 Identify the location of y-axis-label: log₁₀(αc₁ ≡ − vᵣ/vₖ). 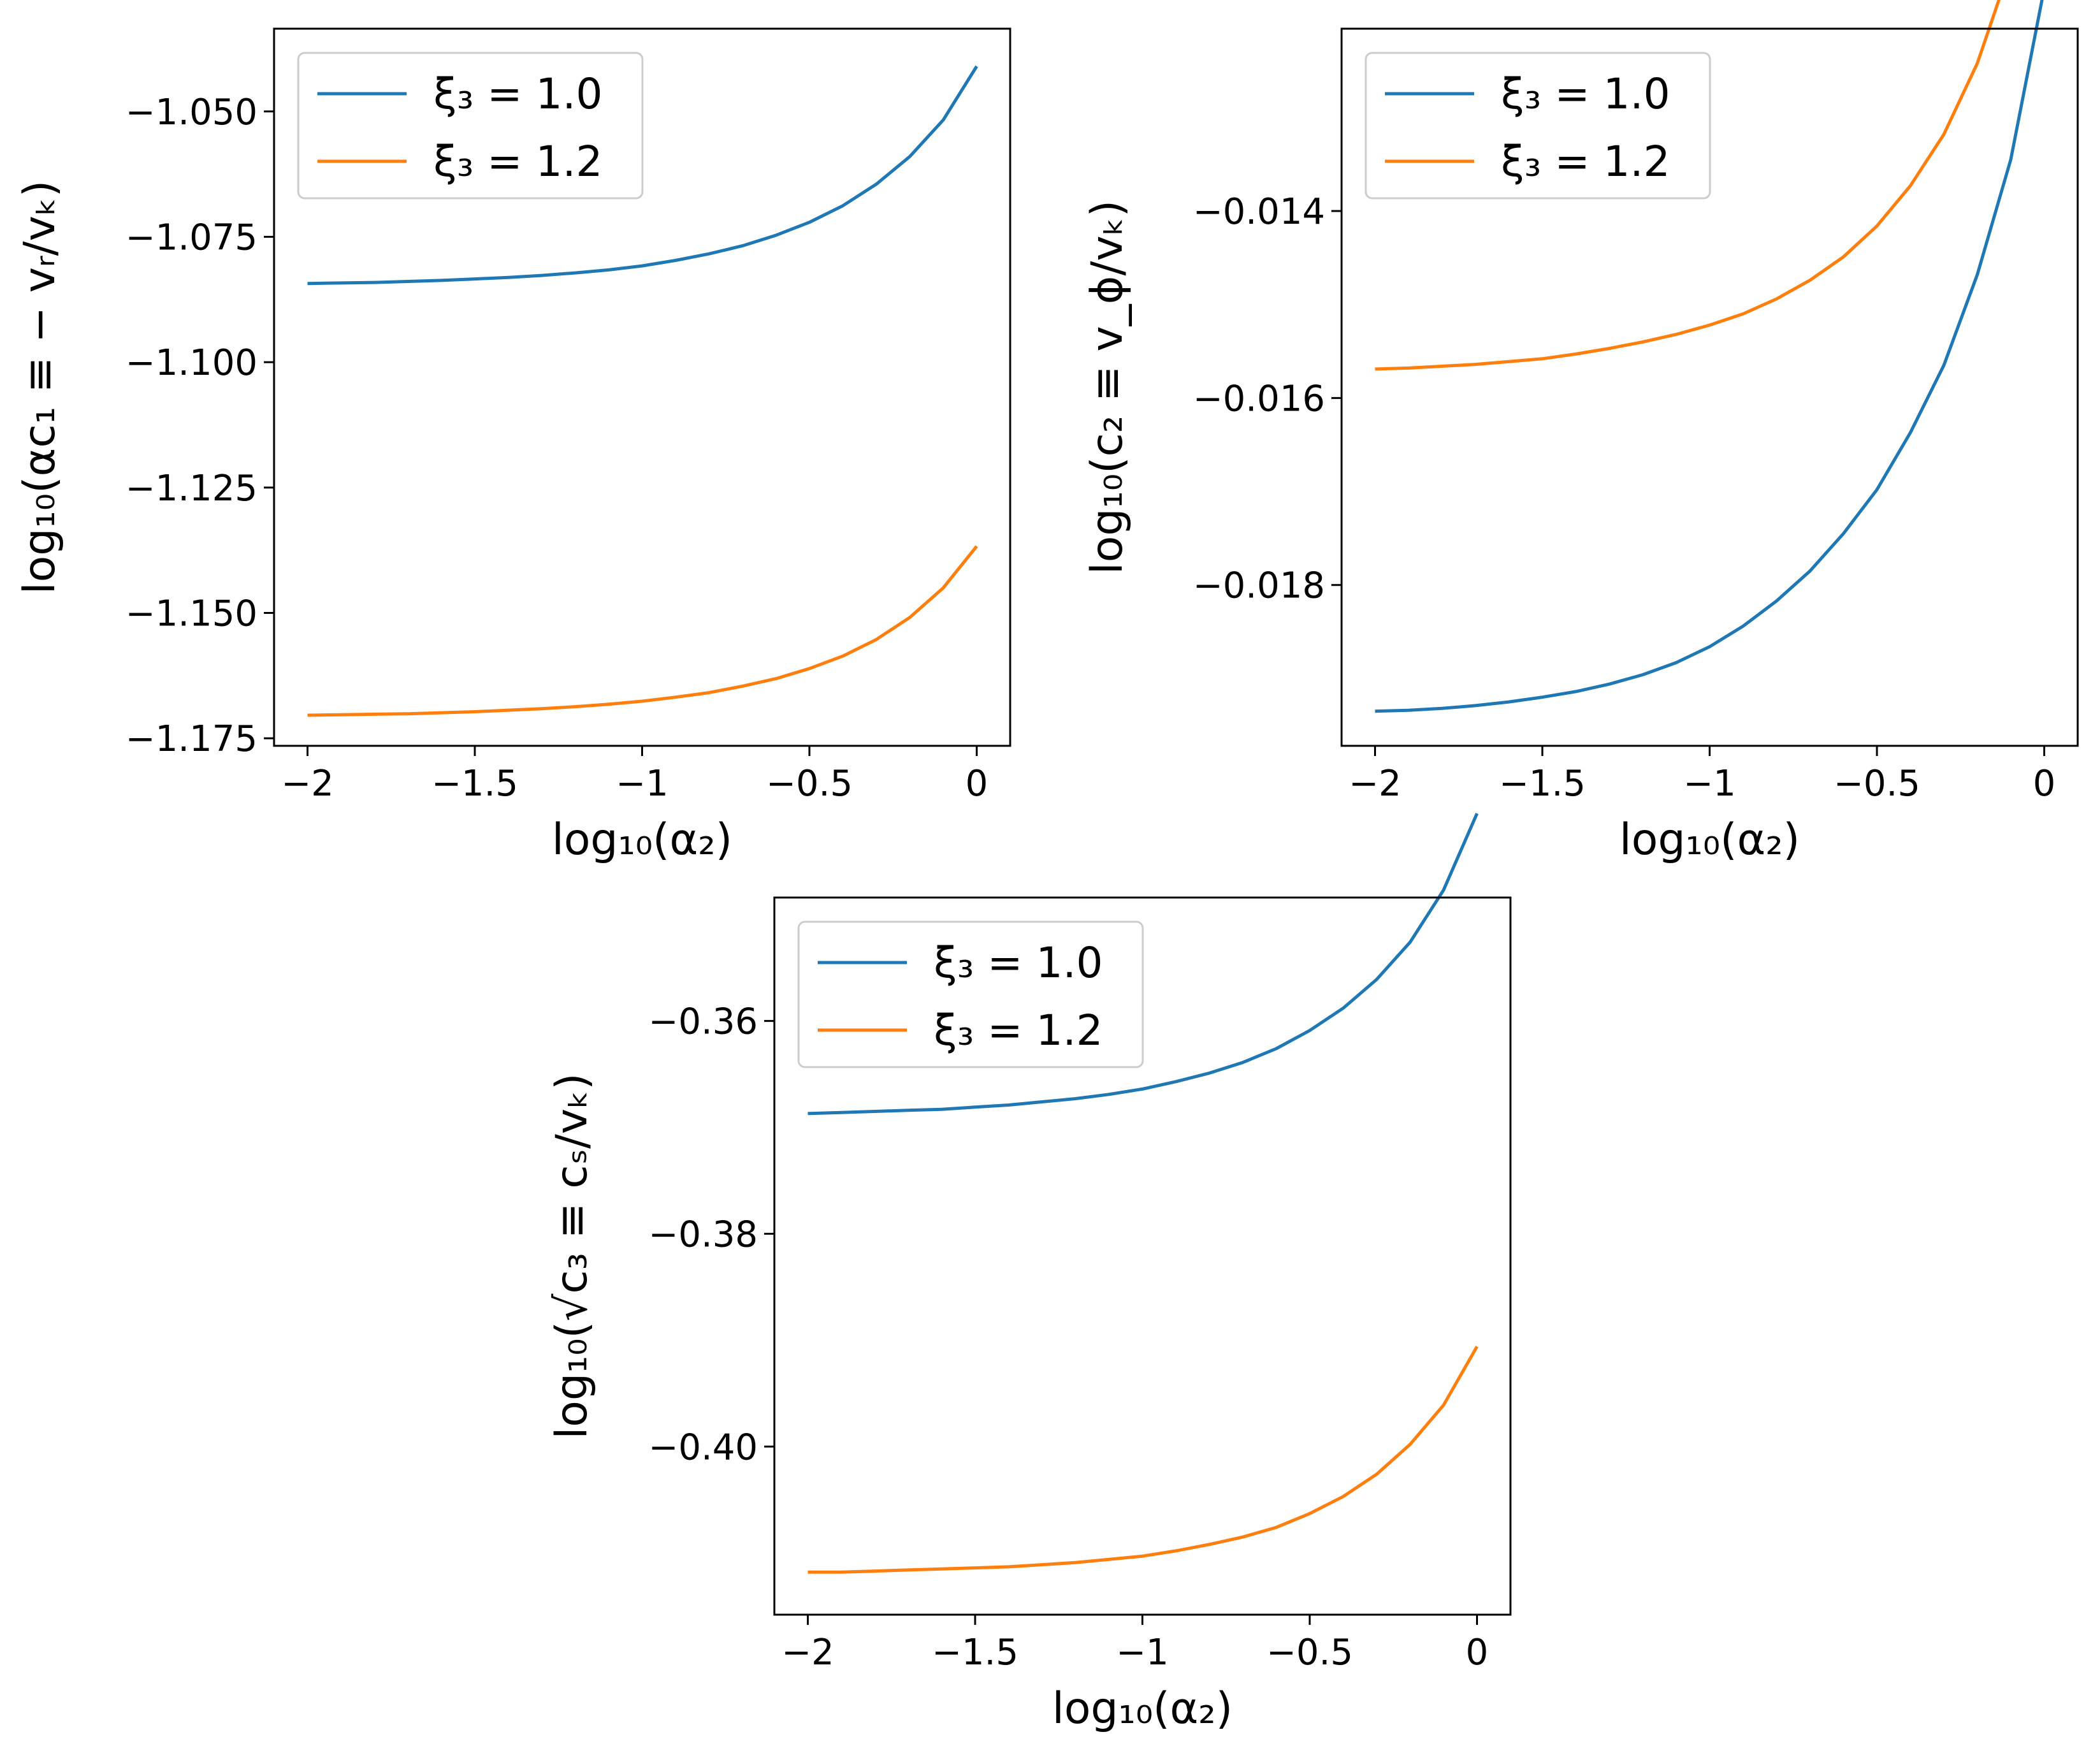
(40, 387).